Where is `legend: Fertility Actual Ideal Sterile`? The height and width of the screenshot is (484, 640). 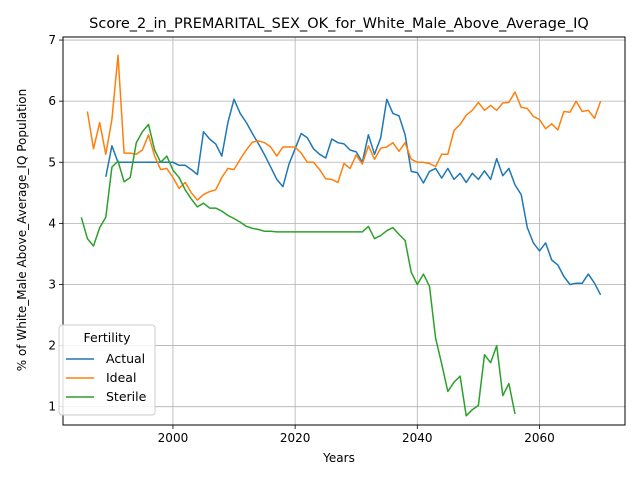 legend: Fertility Actual Ideal Sterile is located at coordinates (107, 370).